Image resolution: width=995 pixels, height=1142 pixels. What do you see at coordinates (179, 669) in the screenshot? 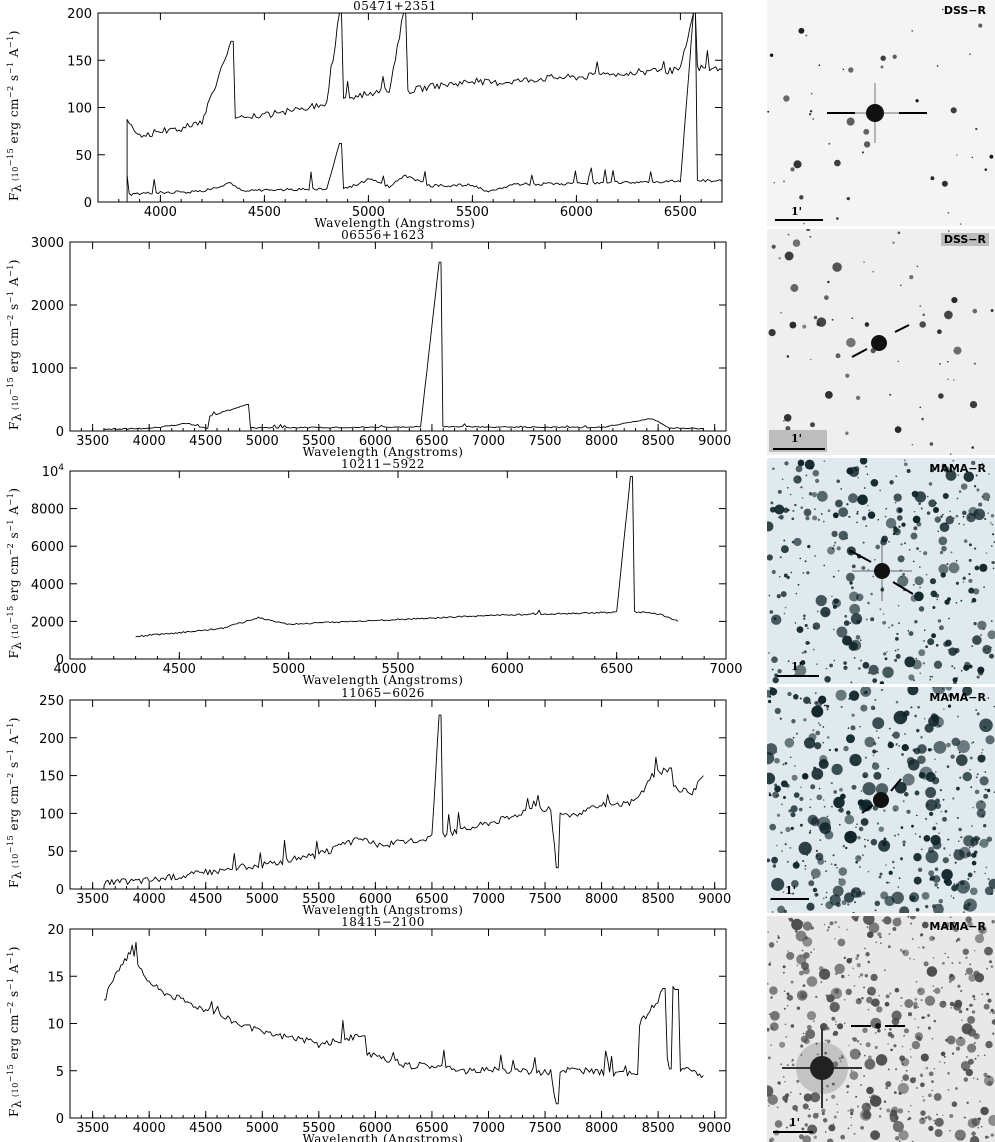
I see `x-tick-label: 4500` at bounding box center [179, 669].